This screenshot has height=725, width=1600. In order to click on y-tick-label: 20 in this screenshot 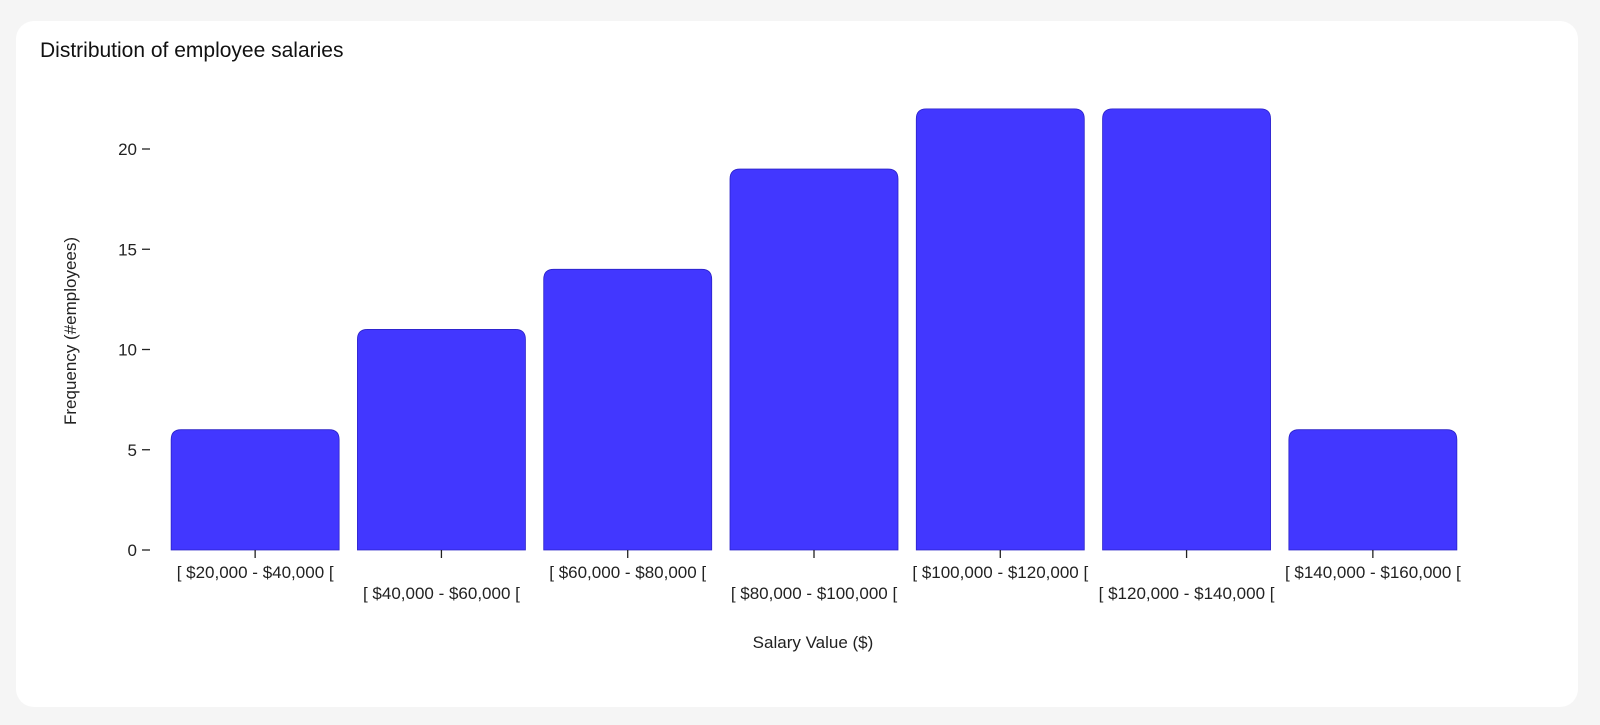, I will do `click(127, 149)`.